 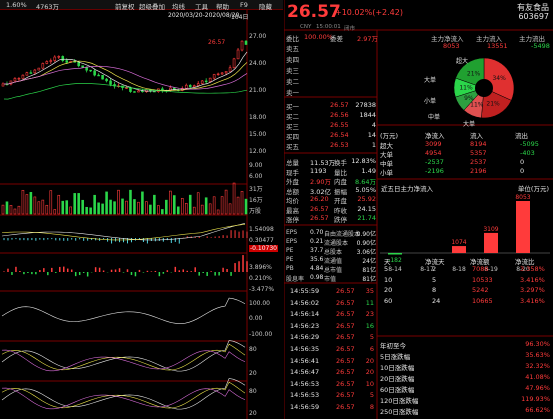 I want to click on stat-value: 1193, so click(x=318, y=170).